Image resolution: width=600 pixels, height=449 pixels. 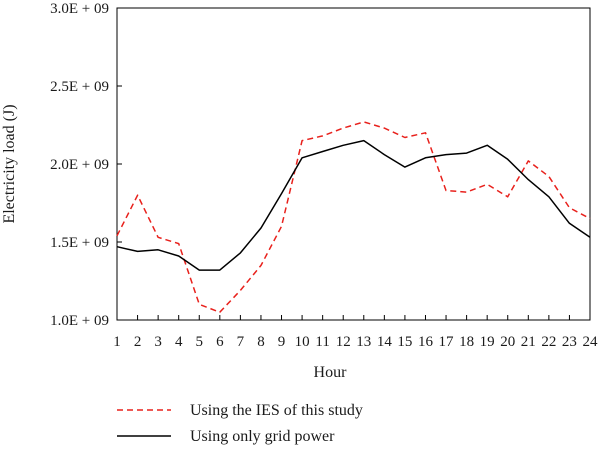 What do you see at coordinates (79, 243) in the screenshot?
I see `y-tick-label: 1.5E + 09` at bounding box center [79, 243].